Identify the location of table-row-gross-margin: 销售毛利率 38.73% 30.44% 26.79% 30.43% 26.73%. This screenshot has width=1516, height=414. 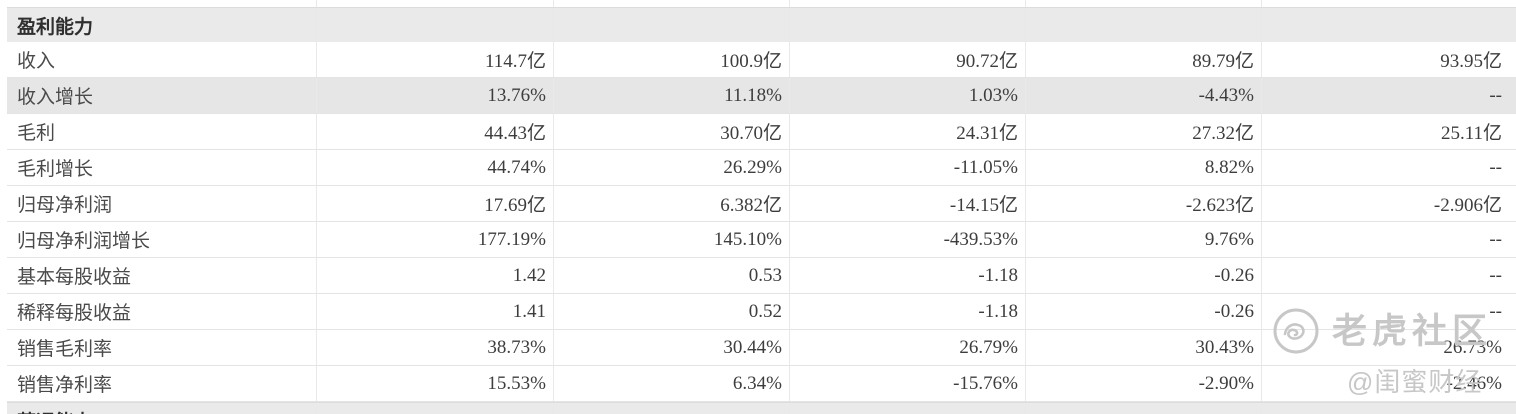
(761, 348).